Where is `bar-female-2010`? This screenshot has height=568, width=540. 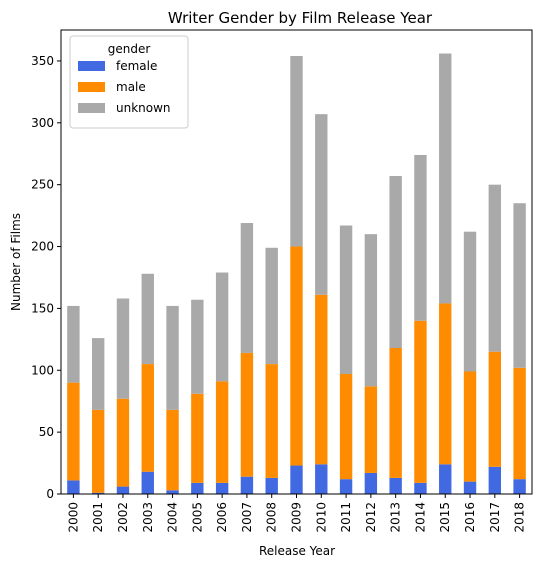
bar-female-2010 is located at coordinates (321, 479).